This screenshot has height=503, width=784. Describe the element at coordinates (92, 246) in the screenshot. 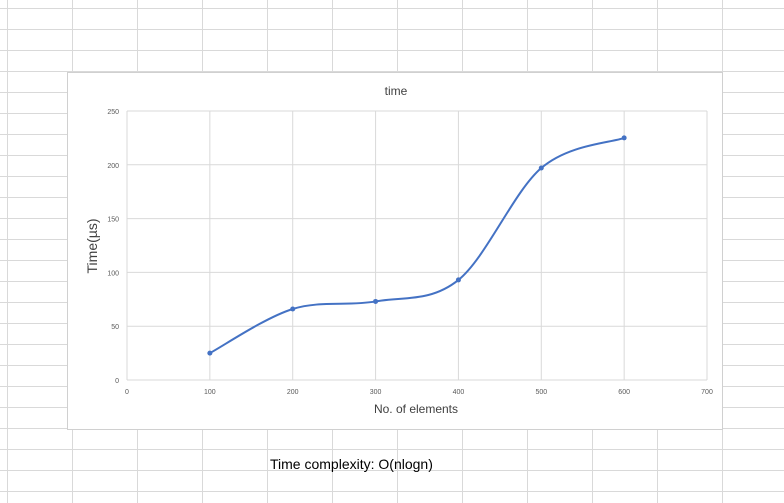

I see `y-axis-label: Time(µs)` at that location.